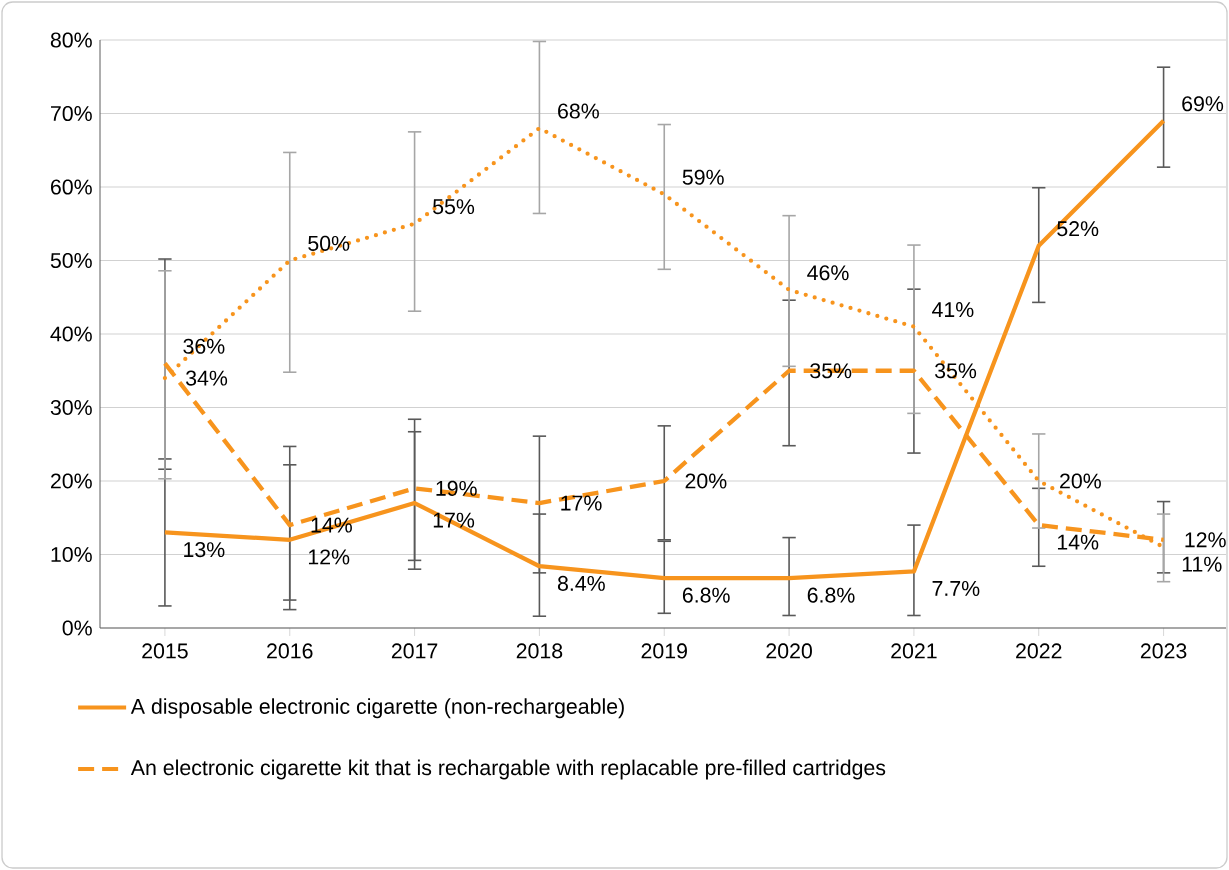 The height and width of the screenshot is (870, 1229). Describe the element at coordinates (71, 407) in the screenshot. I see `y-tick-label: 30%` at that location.